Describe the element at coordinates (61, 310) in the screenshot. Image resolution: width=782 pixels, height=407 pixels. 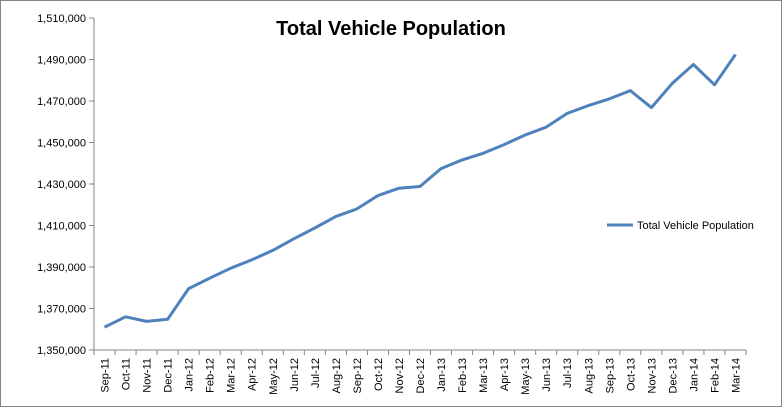
I see `y-tick-label: 1,370,000` at that location.